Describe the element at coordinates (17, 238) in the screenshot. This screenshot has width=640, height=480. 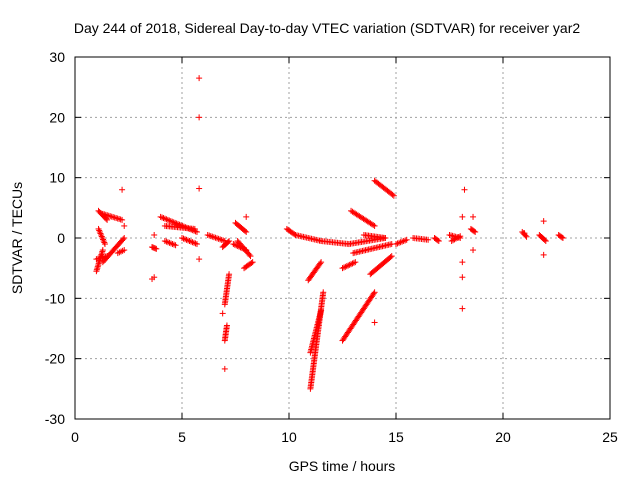
I see `y-axis-label: SDTVAR / TECUs` at that location.